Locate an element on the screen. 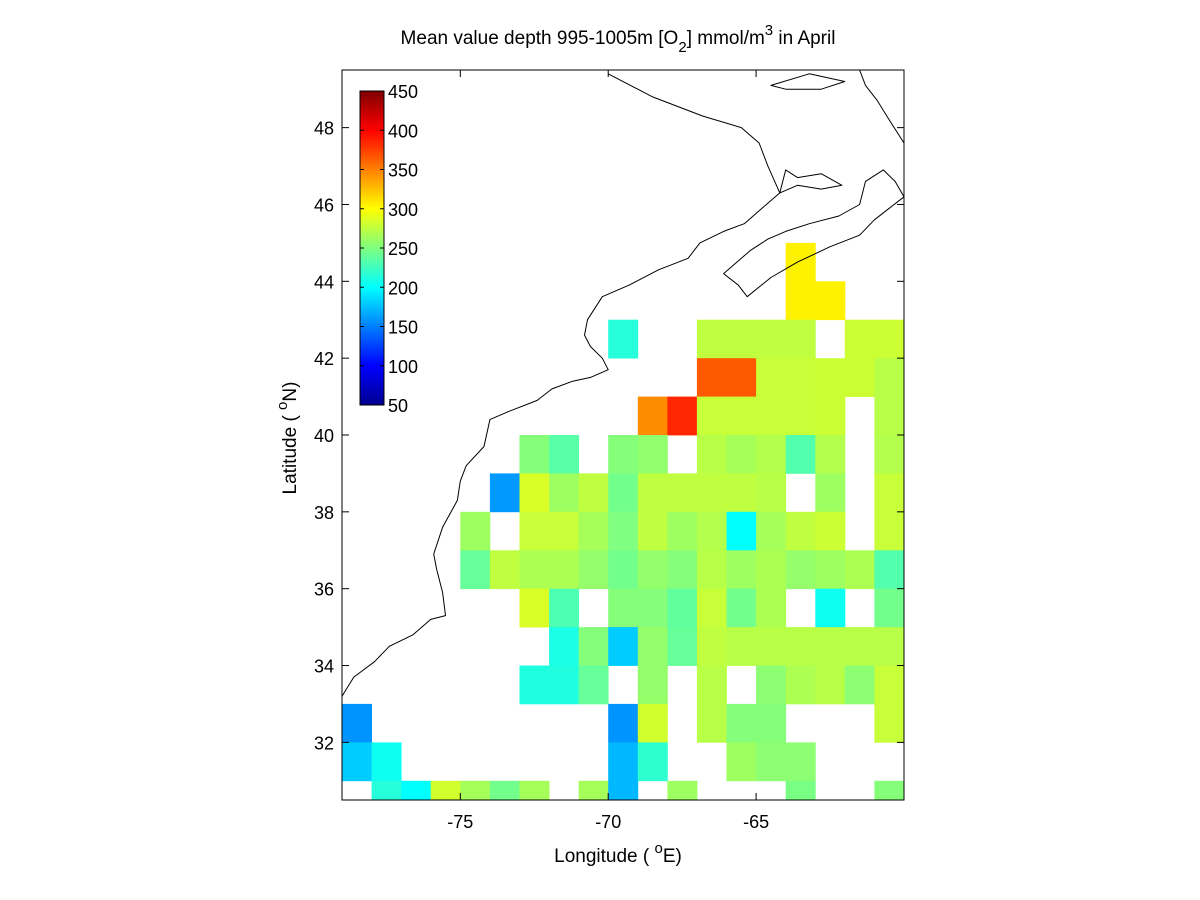 Image resolution: width=1200 pixels, height=900 pixels. ylabel-superscript: o is located at coordinates (282, 406).